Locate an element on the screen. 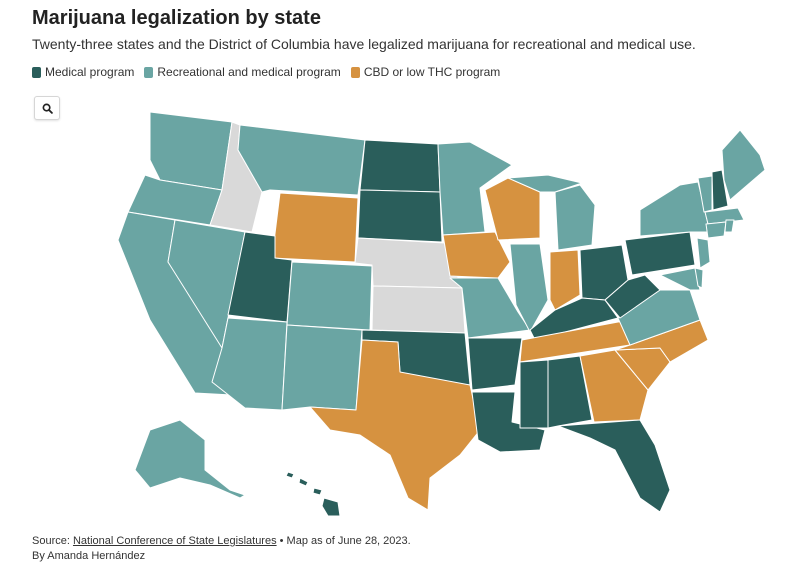 The image size is (800, 574). state-kansas is located at coordinates (418, 309).